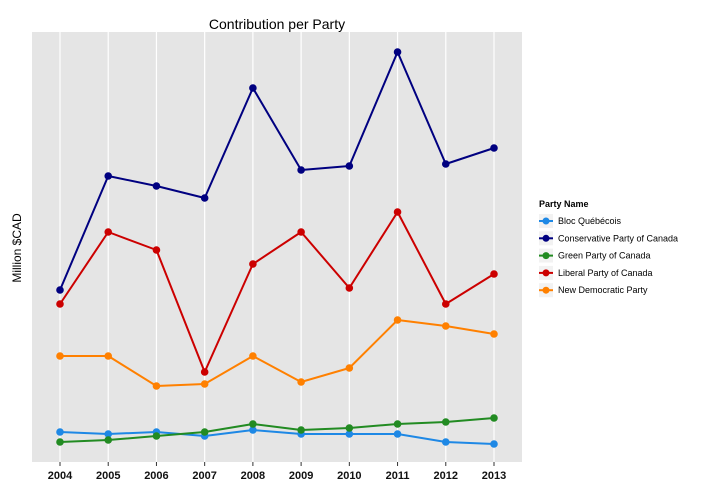 The image size is (720, 504). Describe the element at coordinates (253, 424) in the screenshot. I see `data-point-green-party-of-canada-2008` at that location.